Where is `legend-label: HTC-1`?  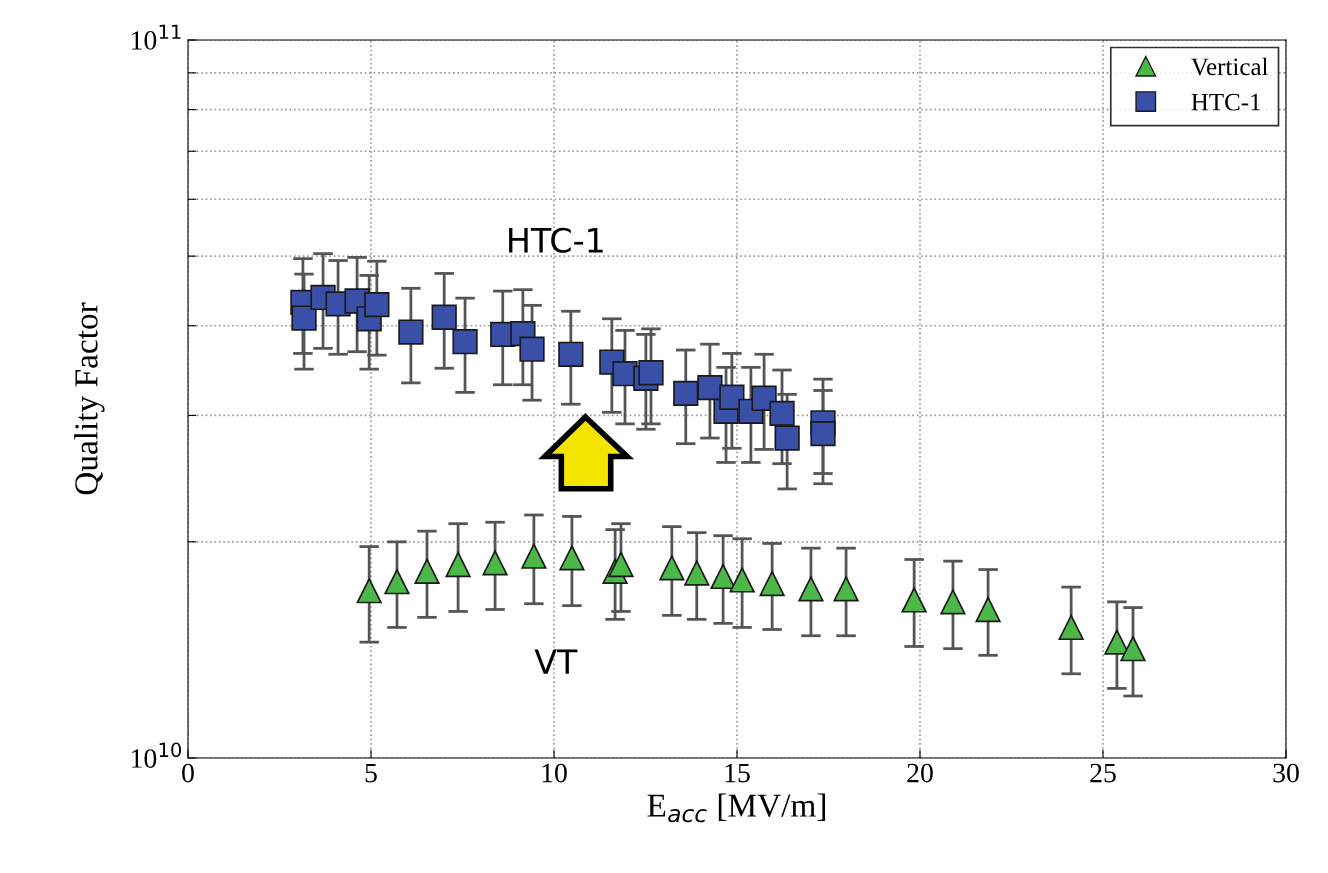
legend-label: HTC-1 is located at coordinates (1226, 102).